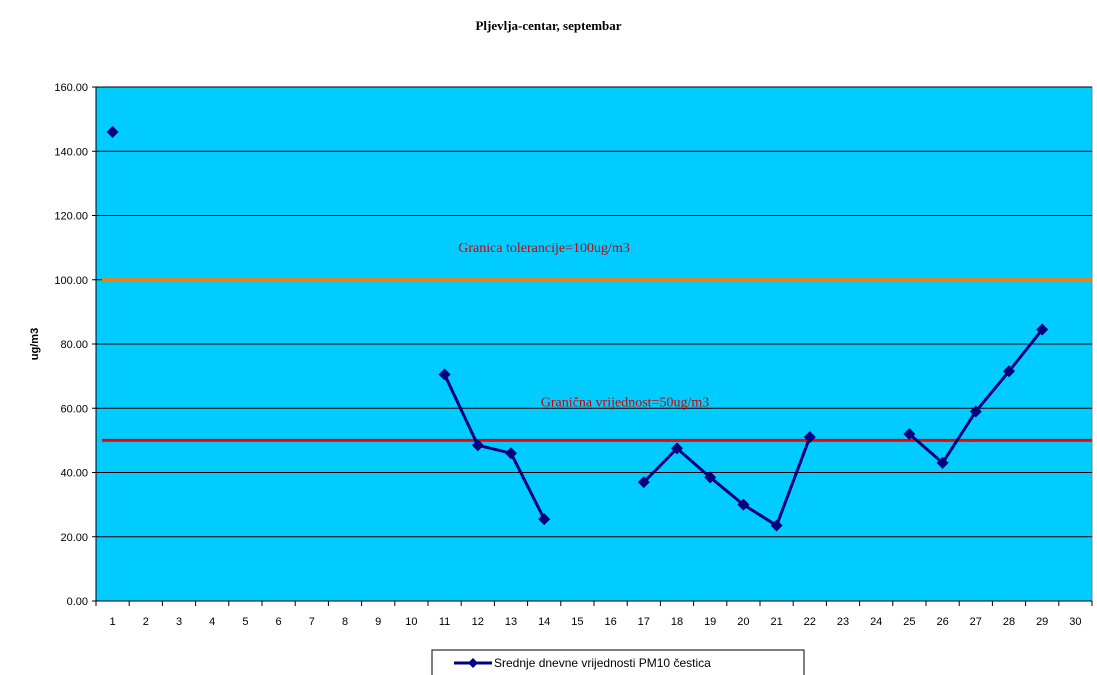 This screenshot has height=675, width=1097. What do you see at coordinates (74, 538) in the screenshot?
I see `y-tick-label: 20.00` at bounding box center [74, 538].